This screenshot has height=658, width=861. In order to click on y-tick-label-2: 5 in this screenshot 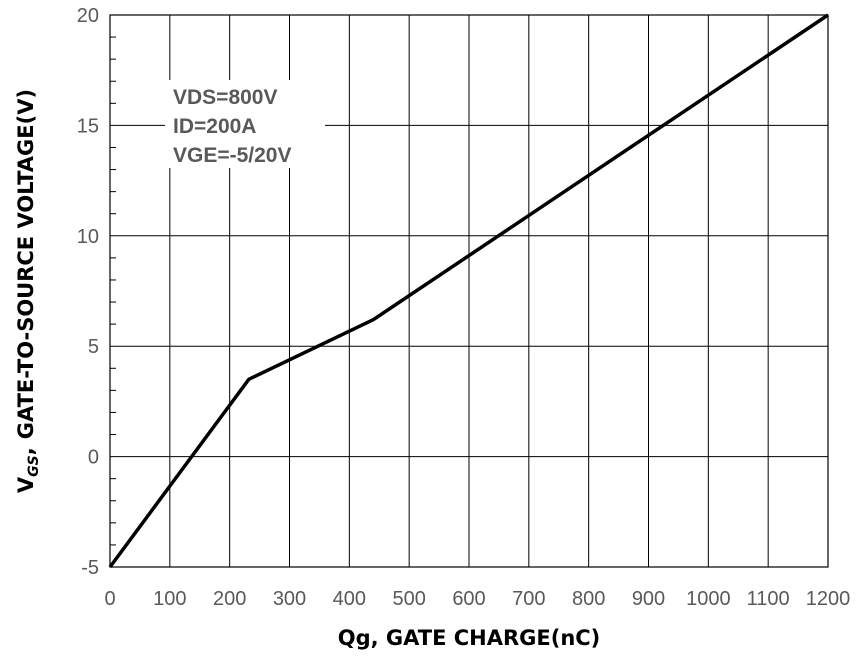, I will do `click(93, 347)`.